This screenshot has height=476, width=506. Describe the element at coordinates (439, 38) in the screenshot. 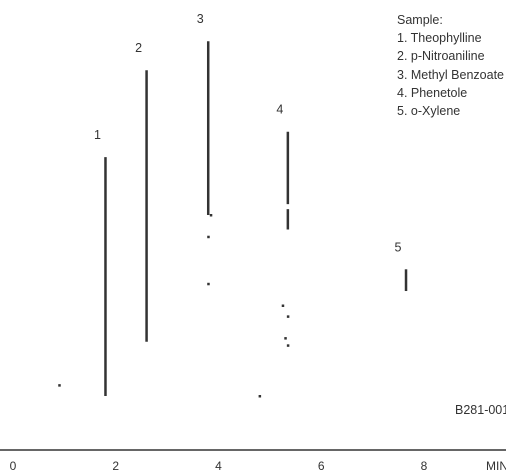

I see `legend-item-1: 1. Theophylline` at that location.